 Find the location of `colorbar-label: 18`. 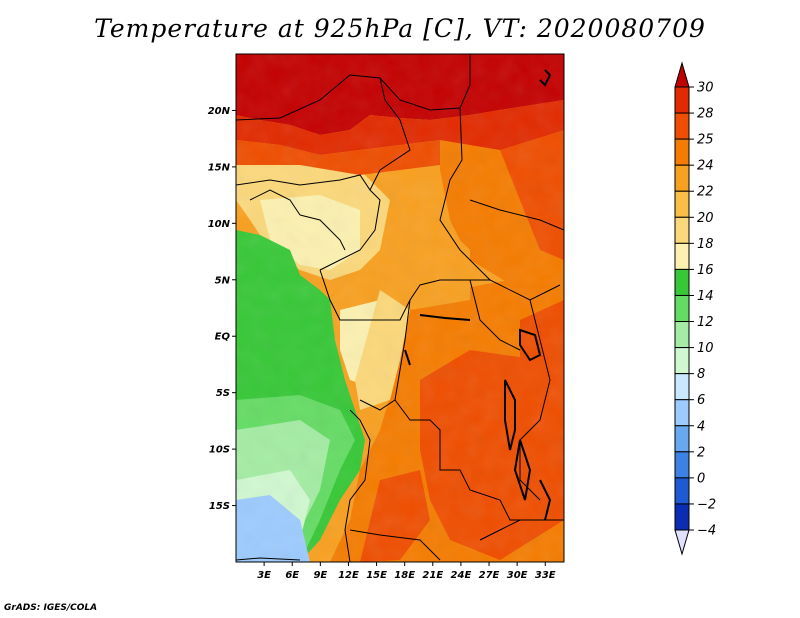

colorbar-label: 18 is located at coordinates (705, 244).